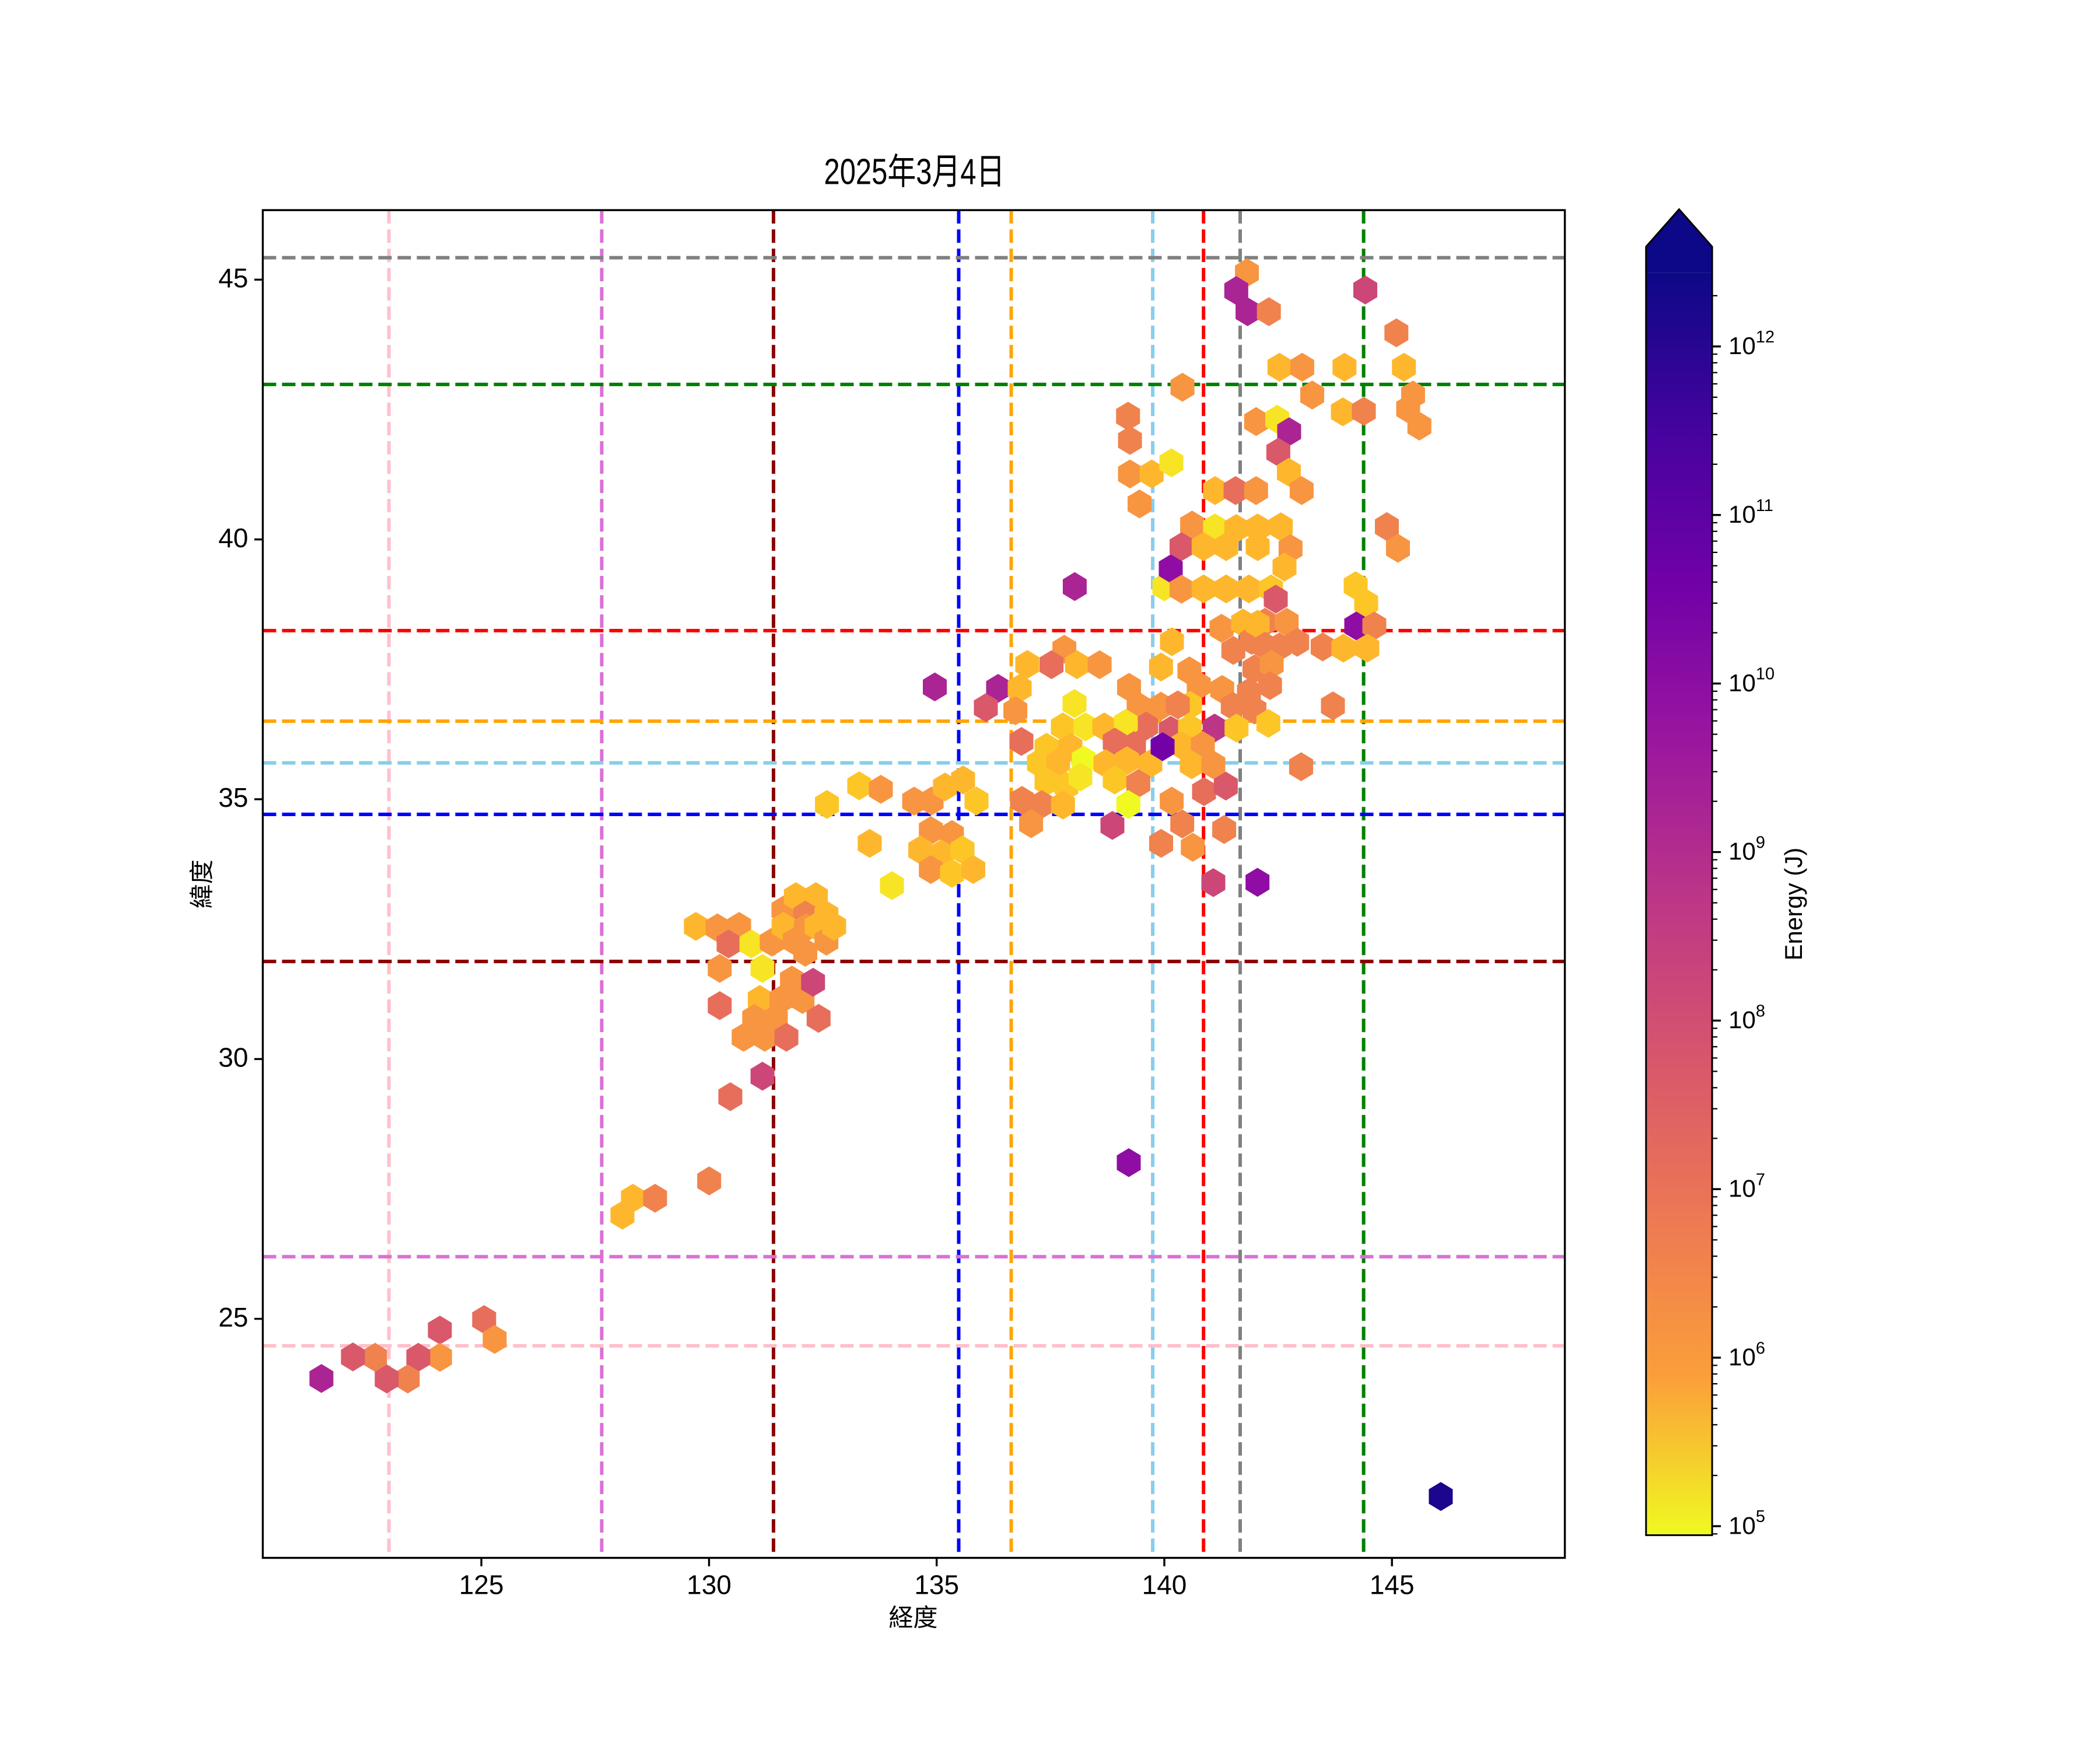 This screenshot has height=1753, width=2100. What do you see at coordinates (914, 1618) in the screenshot?
I see `svg-text: 経度` at bounding box center [914, 1618].